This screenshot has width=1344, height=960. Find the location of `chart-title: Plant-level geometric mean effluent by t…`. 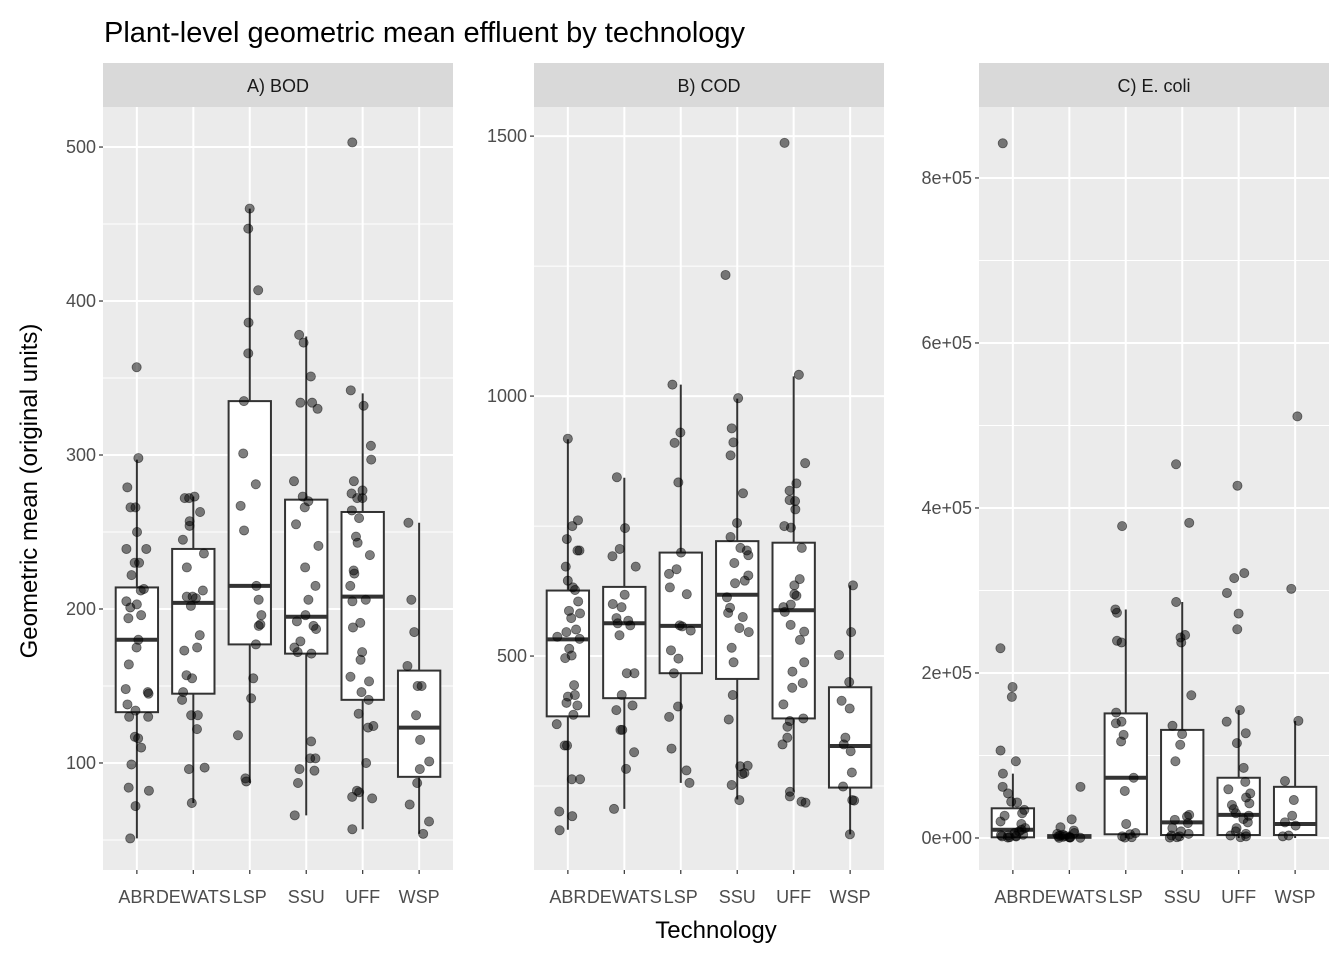

chart-title: Plant-level geometric mean effluent by t… is located at coordinates (425, 33).